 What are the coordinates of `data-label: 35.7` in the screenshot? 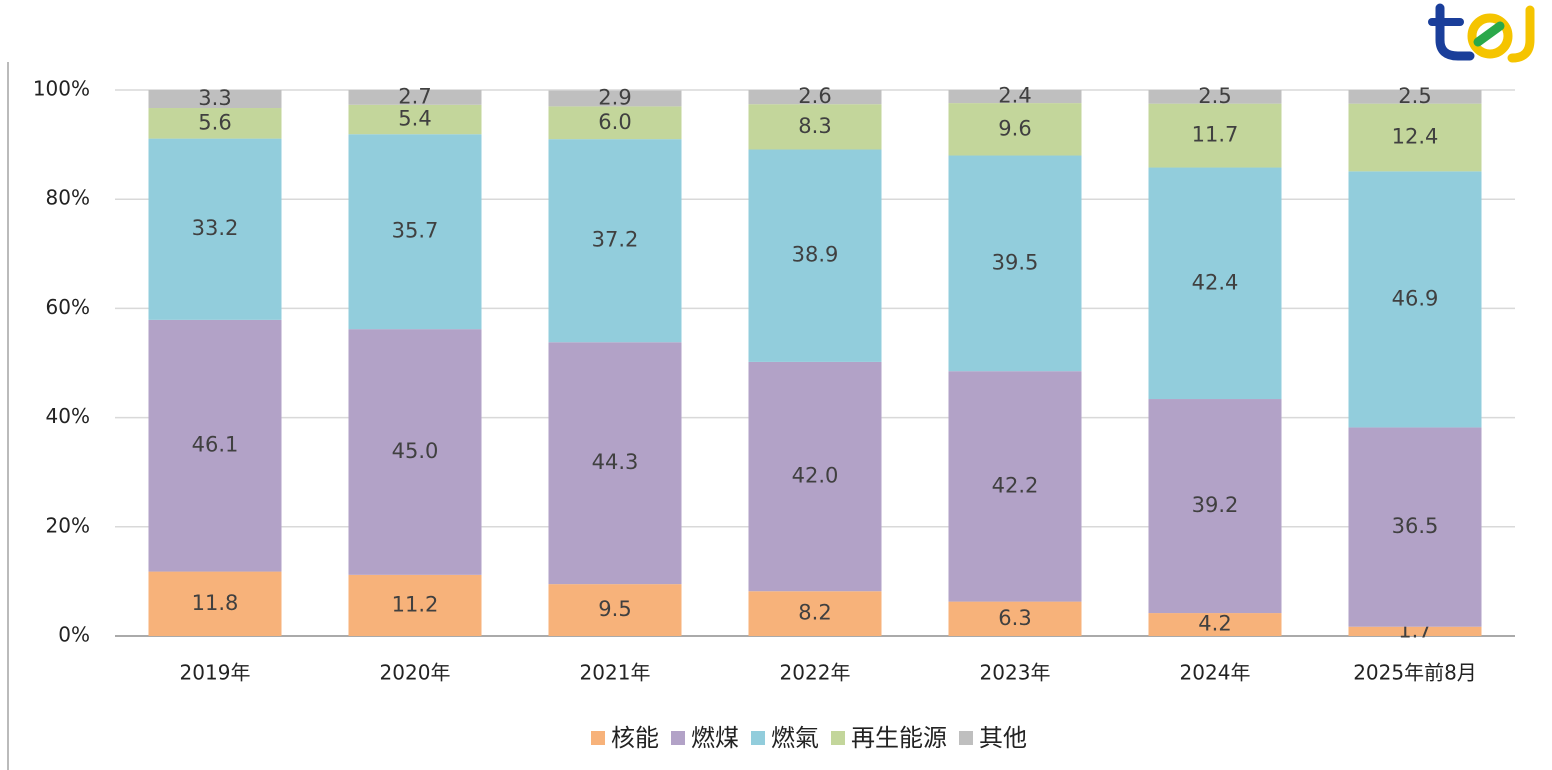 It's located at (415, 231).